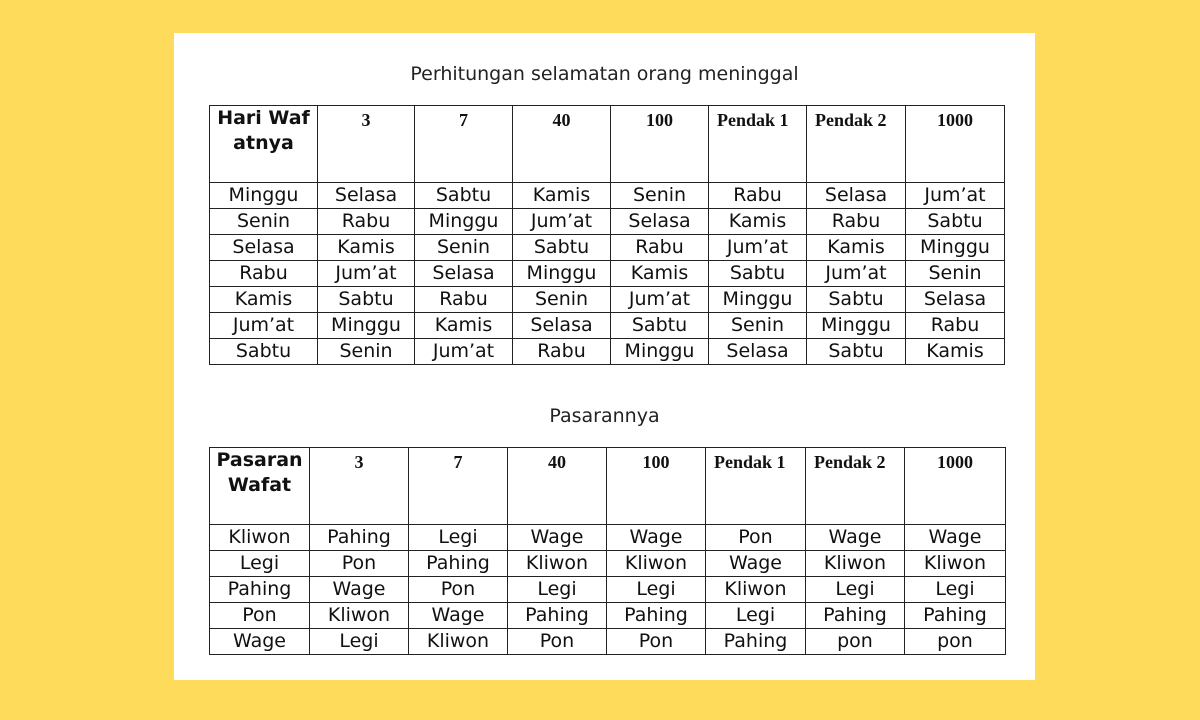 The image size is (1200, 720). I want to click on row-header-cell: Legi, so click(259, 563).